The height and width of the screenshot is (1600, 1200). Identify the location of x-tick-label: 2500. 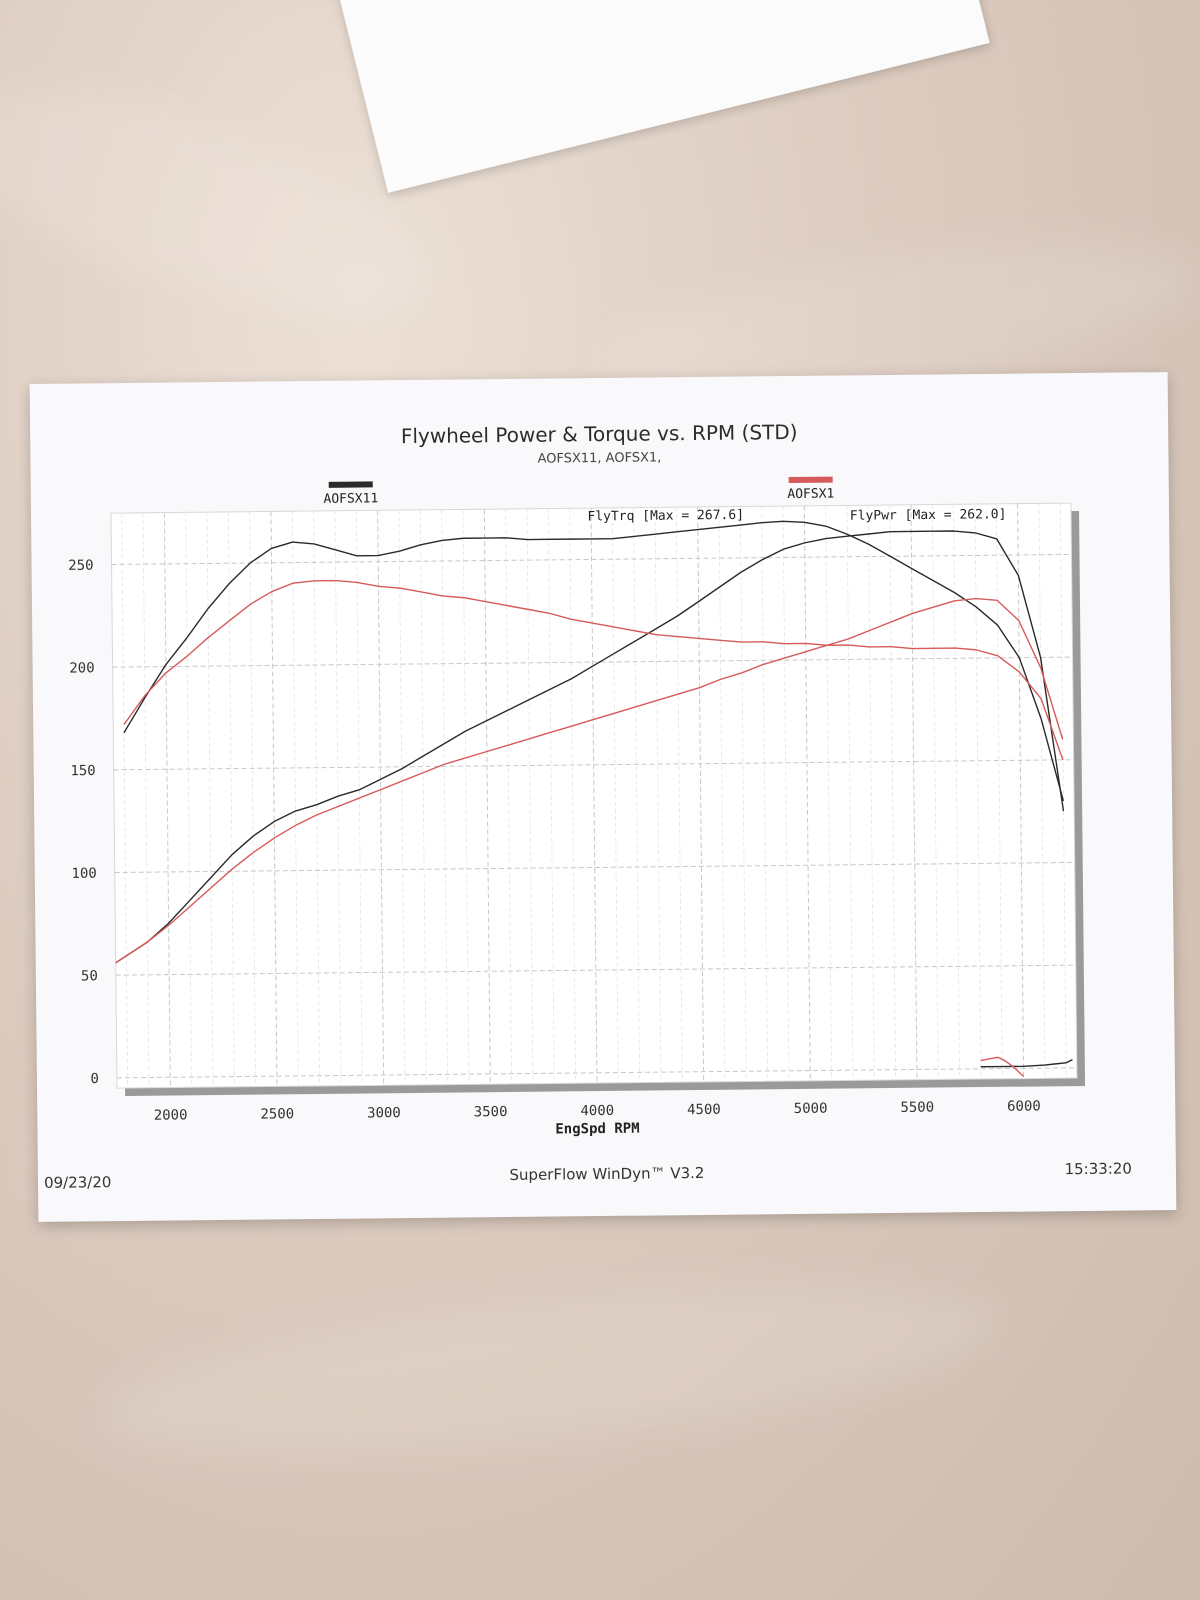
(277, 1114).